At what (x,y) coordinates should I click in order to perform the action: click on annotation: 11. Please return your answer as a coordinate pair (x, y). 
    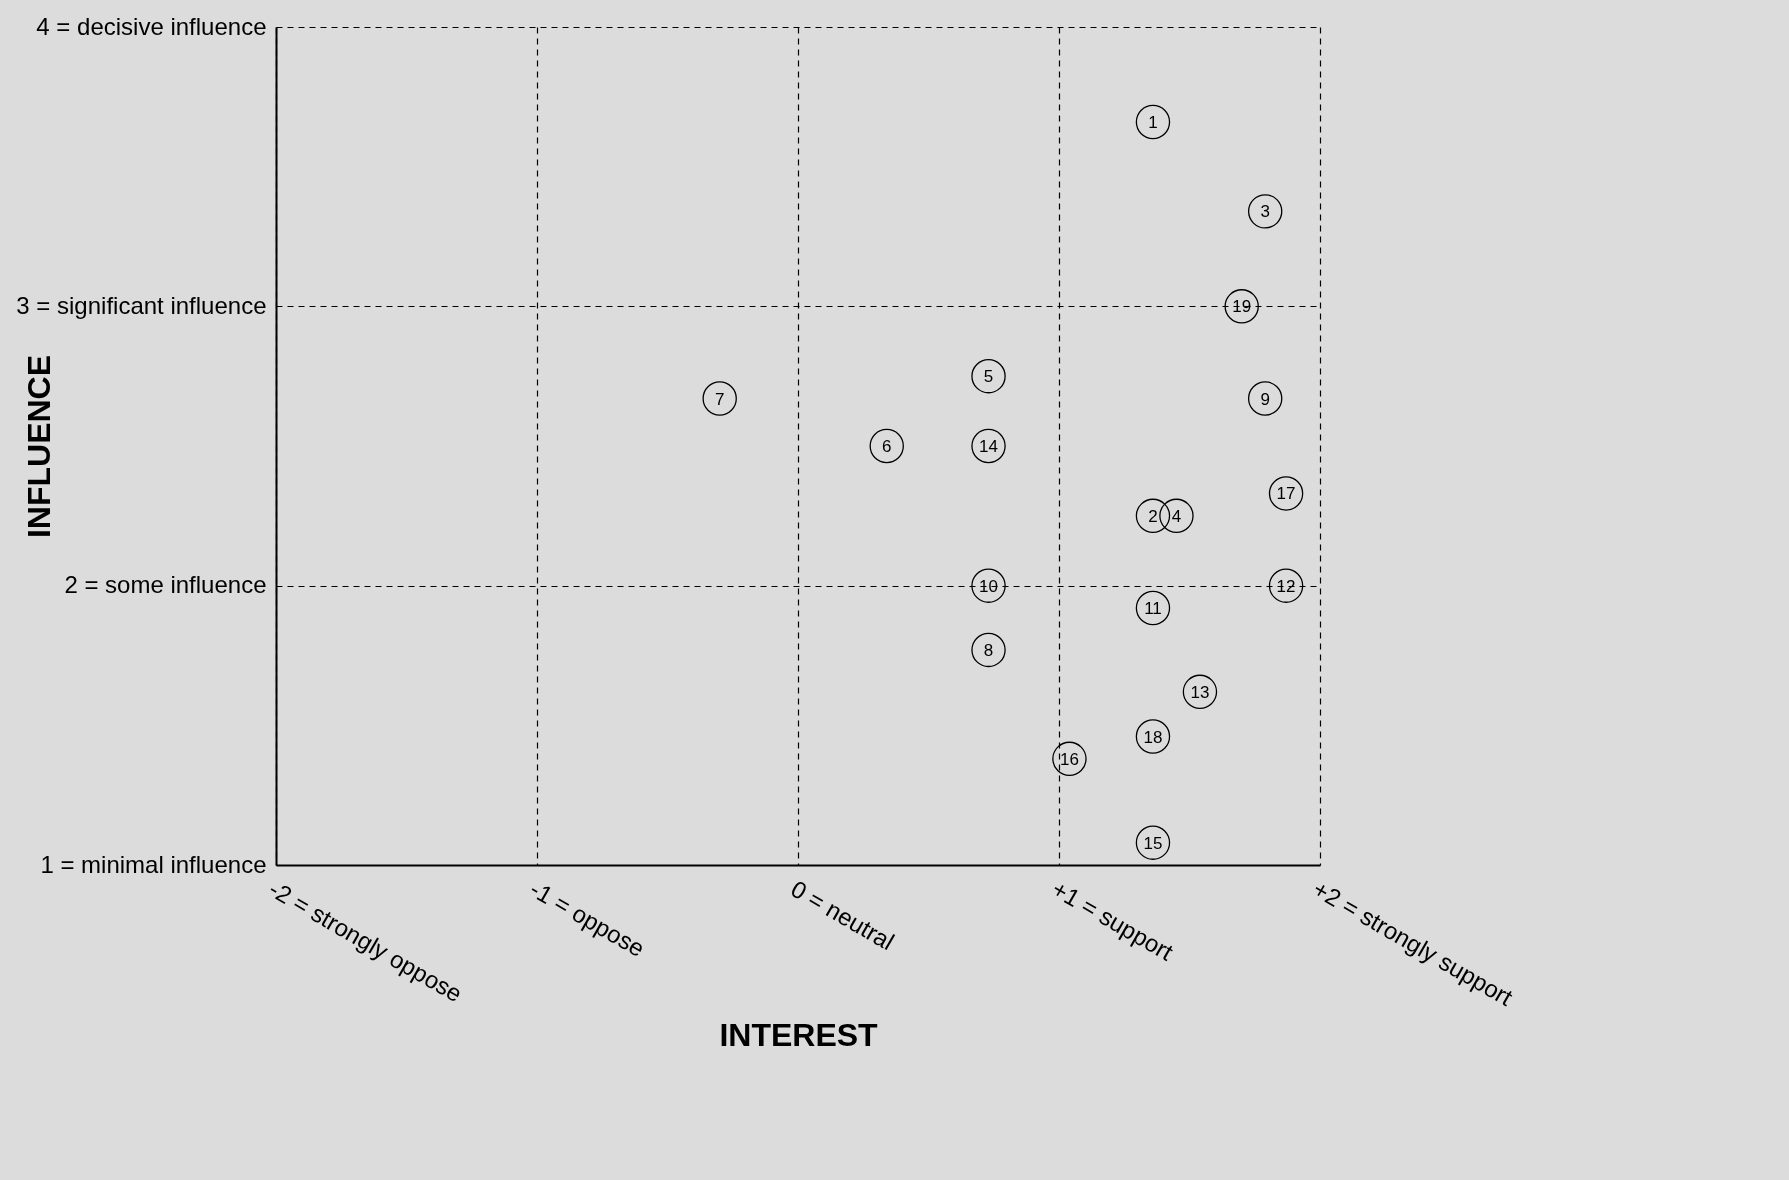
    Looking at the image, I should click on (1153, 609).